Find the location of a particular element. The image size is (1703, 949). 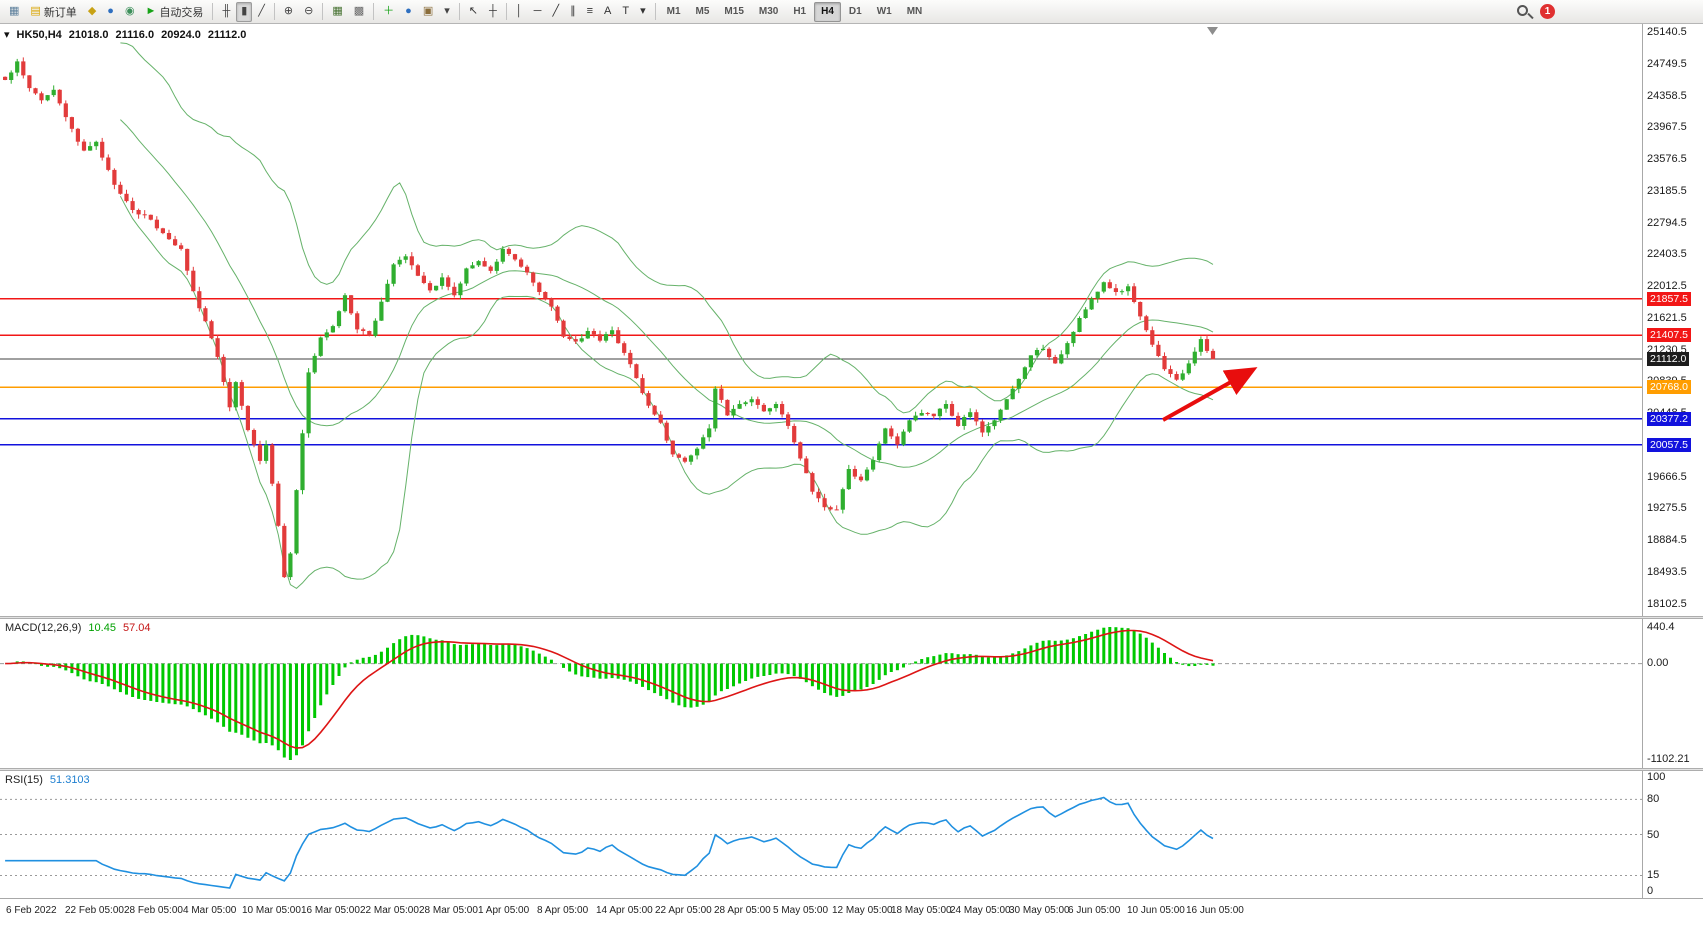

macd-main-value: 10.45 is located at coordinates (102, 628).